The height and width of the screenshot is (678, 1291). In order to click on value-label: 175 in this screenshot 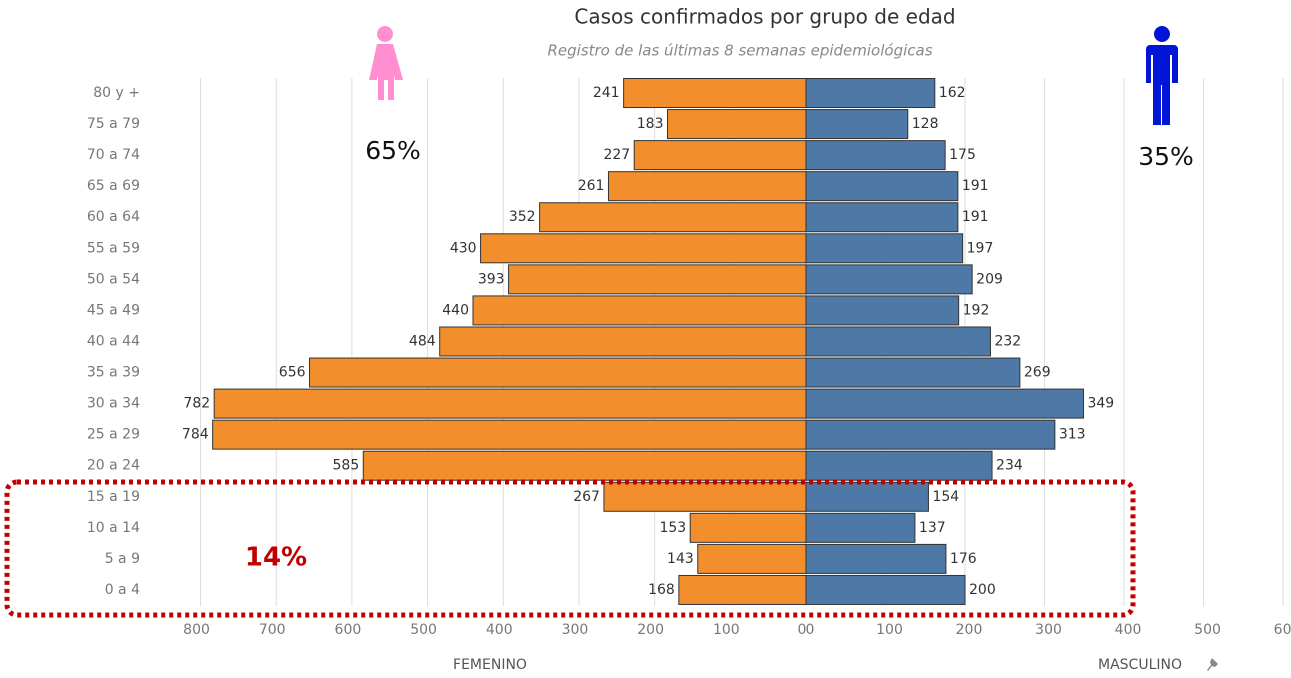, I will do `click(962, 155)`.